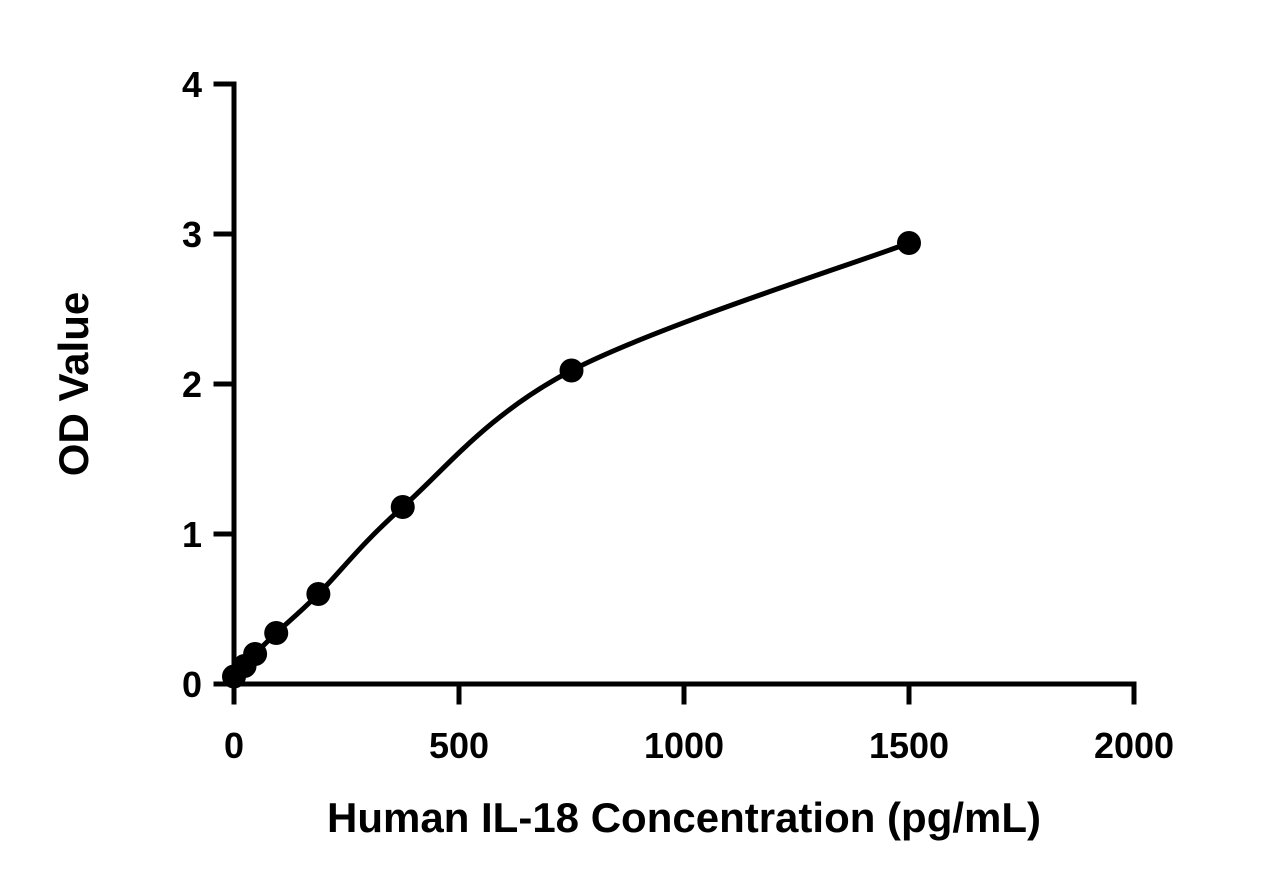  Describe the element at coordinates (192, 234) in the screenshot. I see `y-tick-label: 3` at that location.